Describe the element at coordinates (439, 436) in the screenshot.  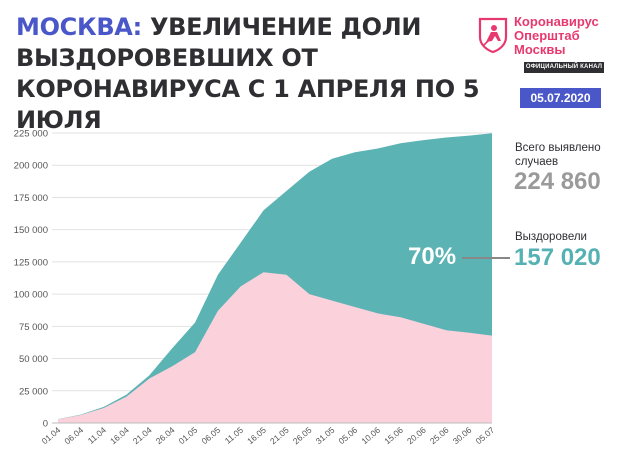
I see `x-tick-label: 25.06` at that location.